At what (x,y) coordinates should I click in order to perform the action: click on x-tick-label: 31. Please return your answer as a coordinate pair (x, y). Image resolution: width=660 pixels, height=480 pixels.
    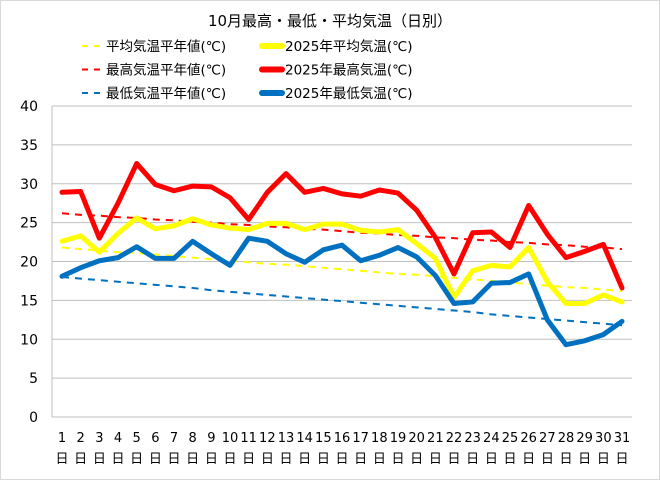
    Looking at the image, I should click on (622, 438).